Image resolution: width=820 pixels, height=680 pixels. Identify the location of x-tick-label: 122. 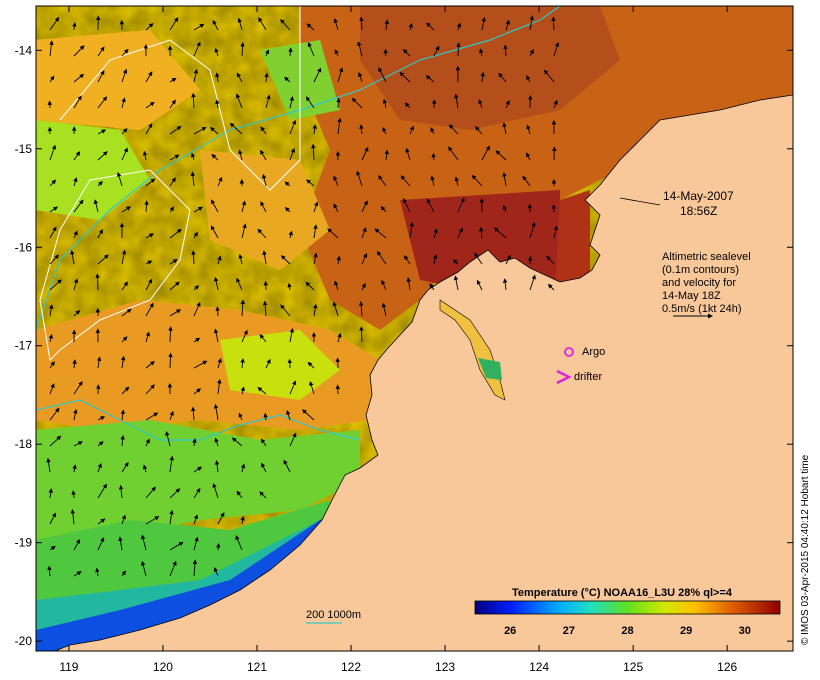
(351, 667).